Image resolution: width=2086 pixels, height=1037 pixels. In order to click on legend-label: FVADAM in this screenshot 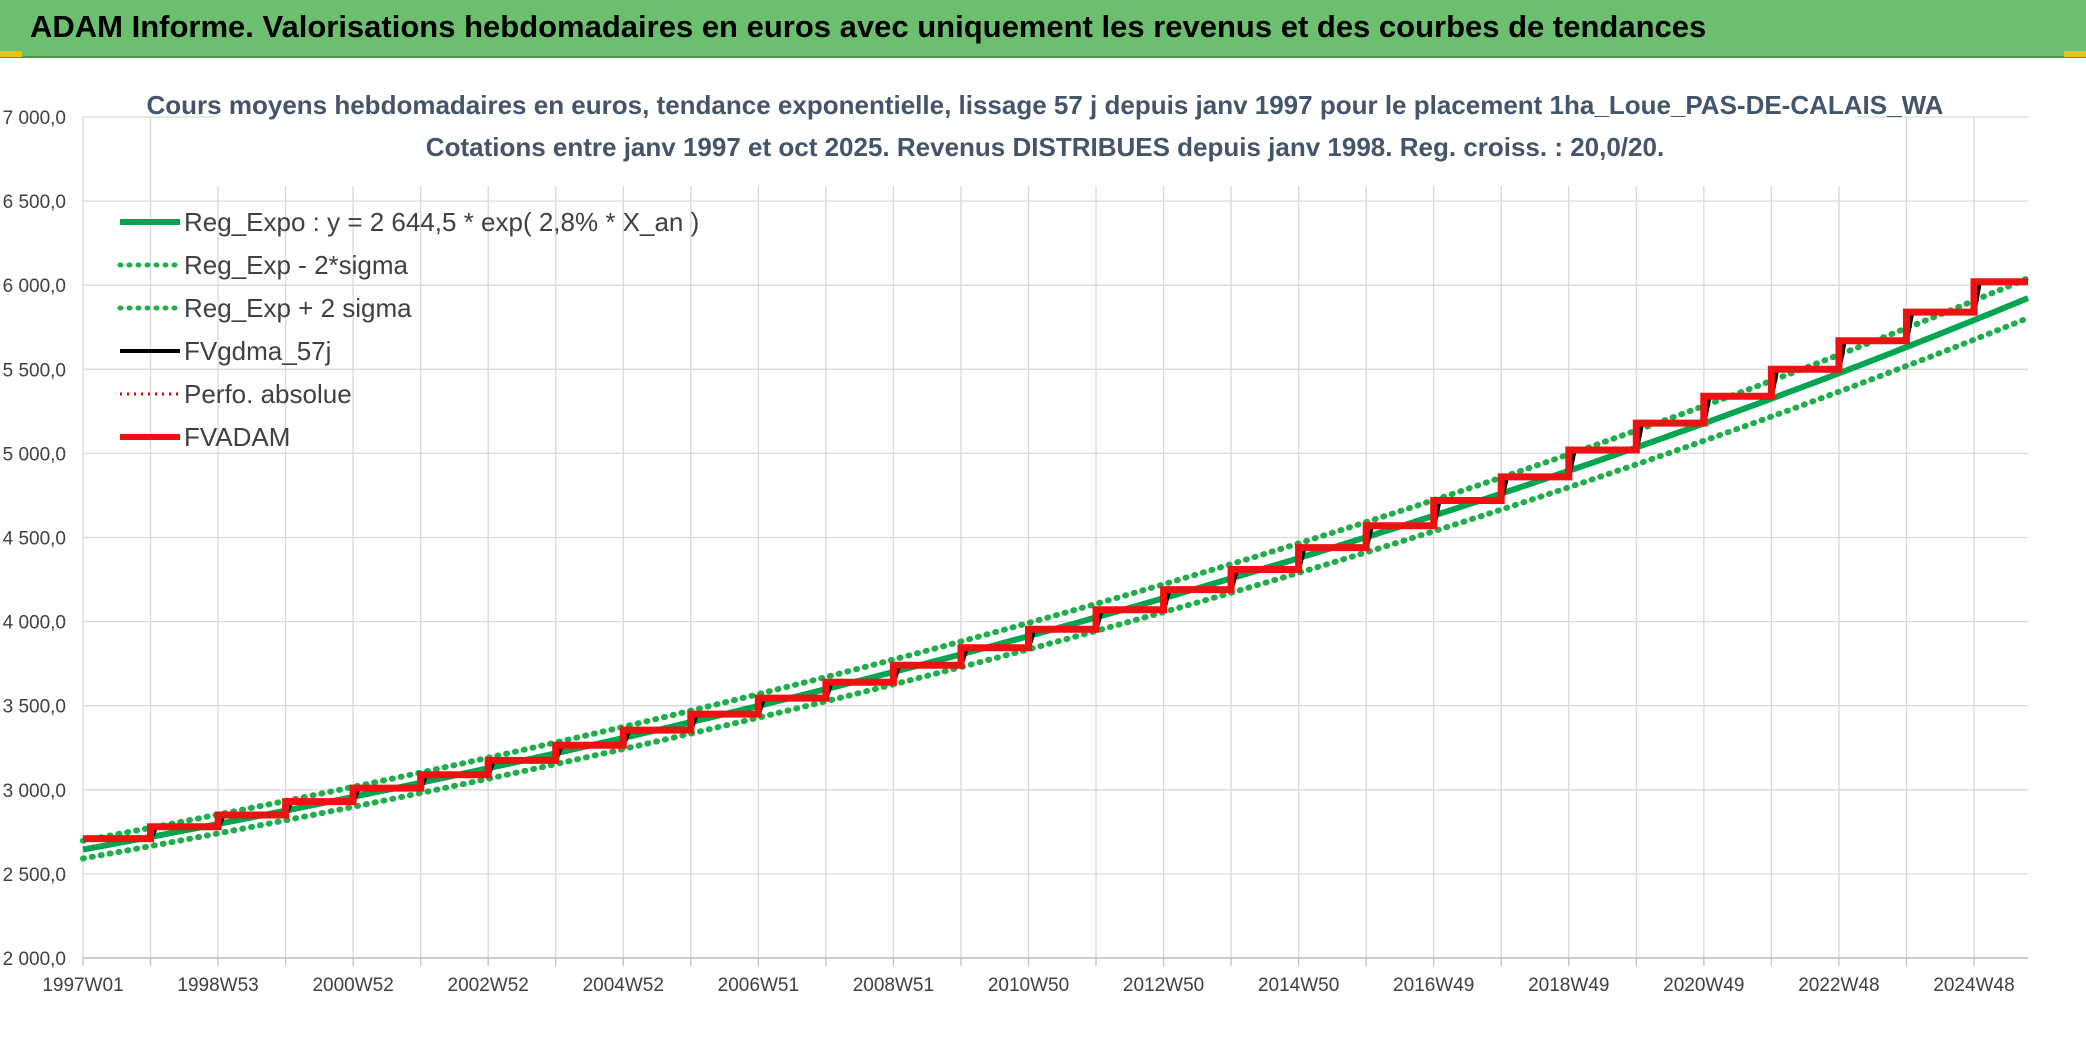, I will do `click(237, 437)`.